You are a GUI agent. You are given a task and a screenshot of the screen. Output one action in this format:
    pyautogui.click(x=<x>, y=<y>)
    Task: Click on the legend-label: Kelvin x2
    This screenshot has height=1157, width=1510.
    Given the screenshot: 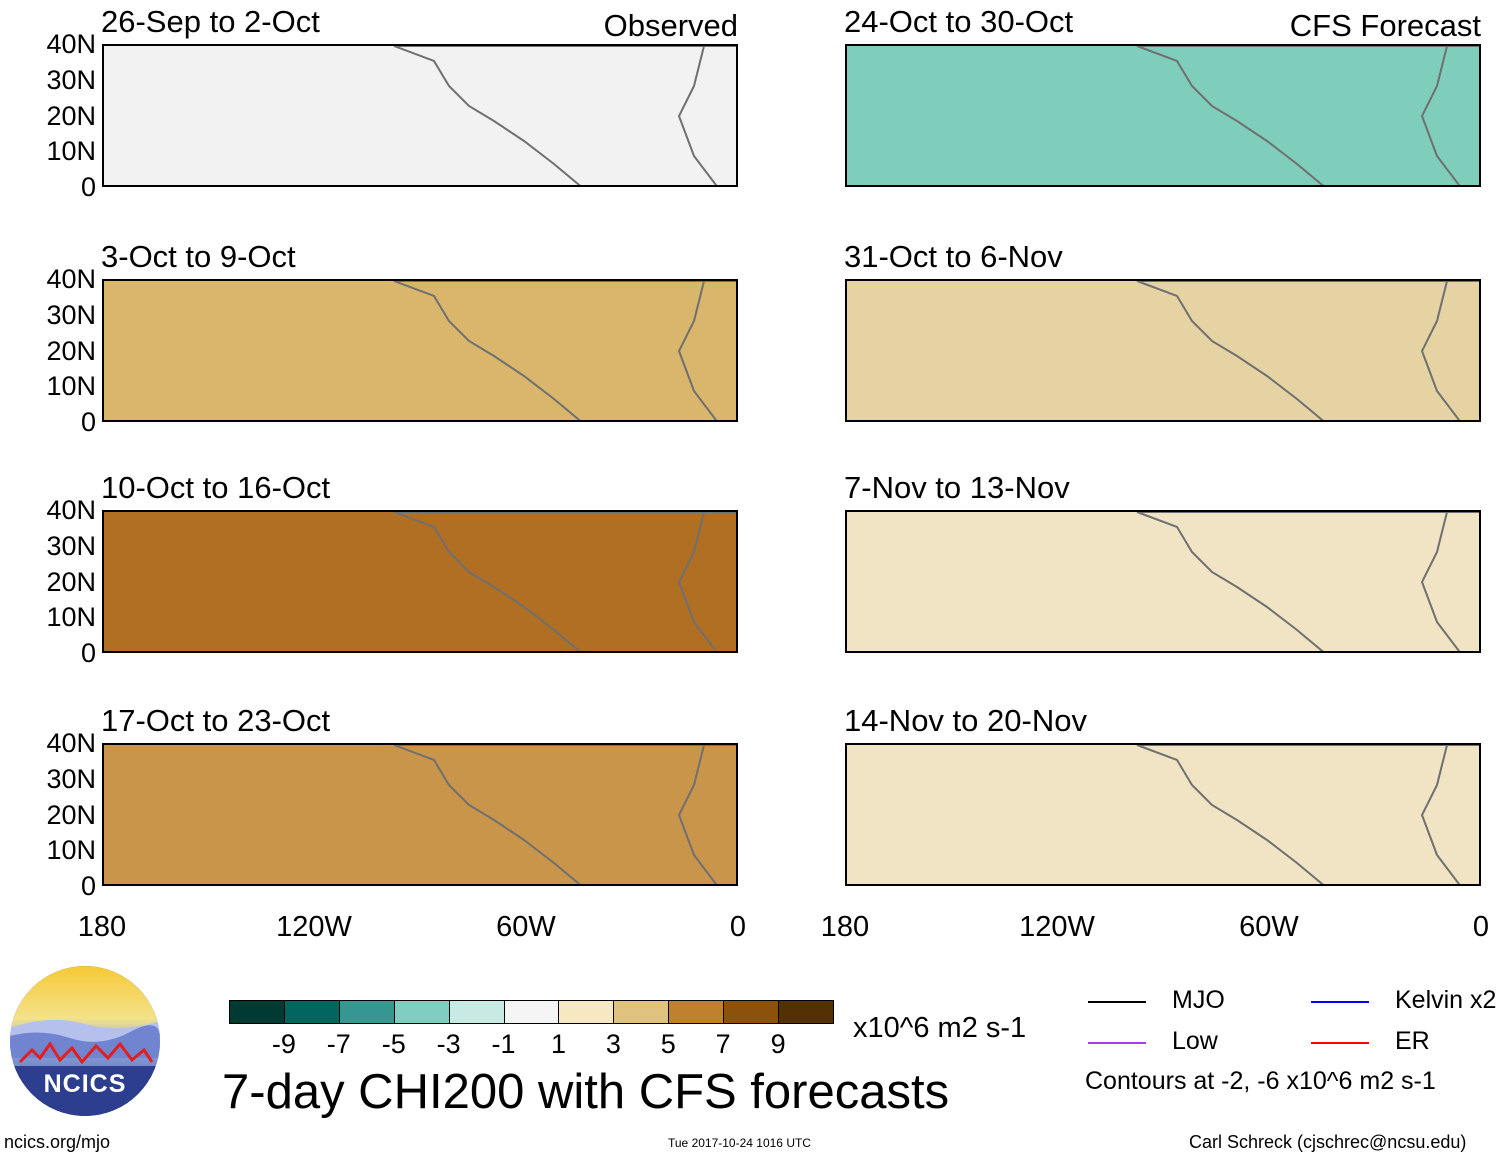 What is the action you would take?
    pyautogui.click(x=1446, y=1000)
    